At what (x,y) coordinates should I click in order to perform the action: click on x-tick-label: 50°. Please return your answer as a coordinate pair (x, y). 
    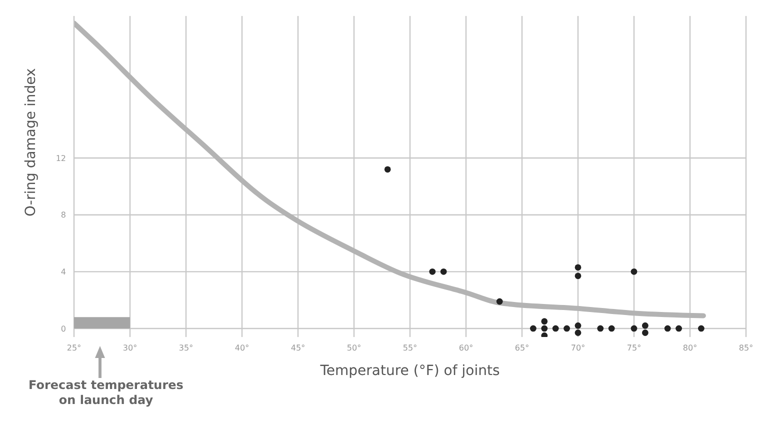
    Looking at the image, I should click on (354, 348).